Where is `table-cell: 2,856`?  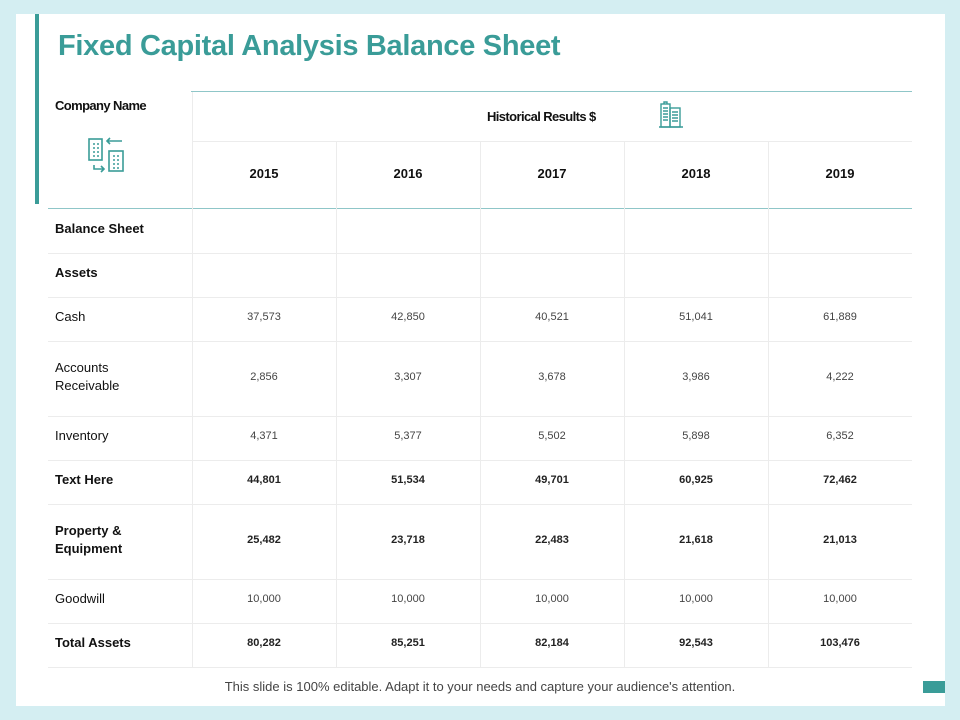 table-cell: 2,856 is located at coordinates (264, 376).